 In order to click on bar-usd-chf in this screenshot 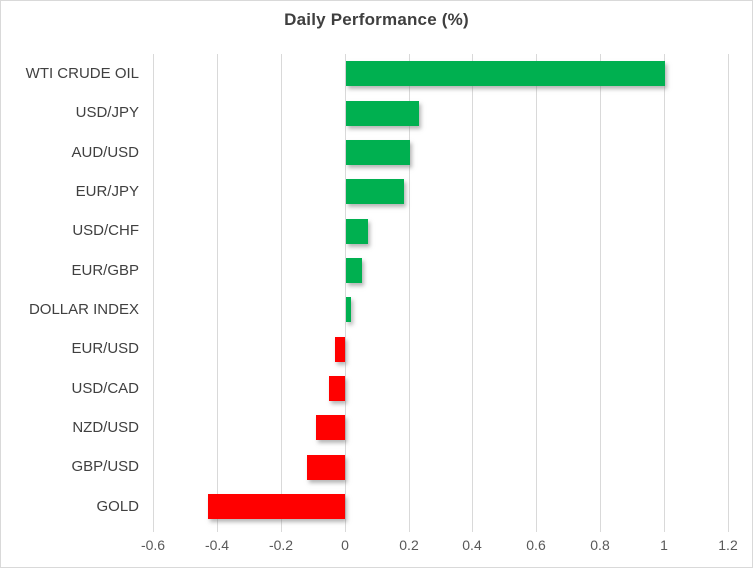, I will do `click(357, 231)`.